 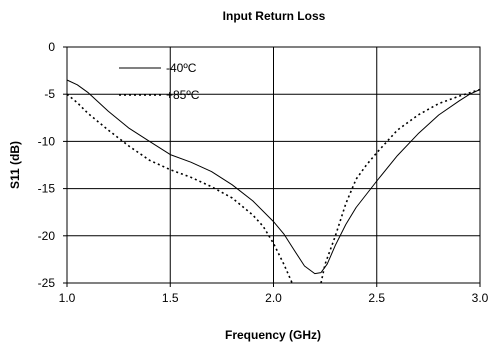 What do you see at coordinates (67, 298) in the screenshot?
I see `x-tick-label: 1.0` at bounding box center [67, 298].